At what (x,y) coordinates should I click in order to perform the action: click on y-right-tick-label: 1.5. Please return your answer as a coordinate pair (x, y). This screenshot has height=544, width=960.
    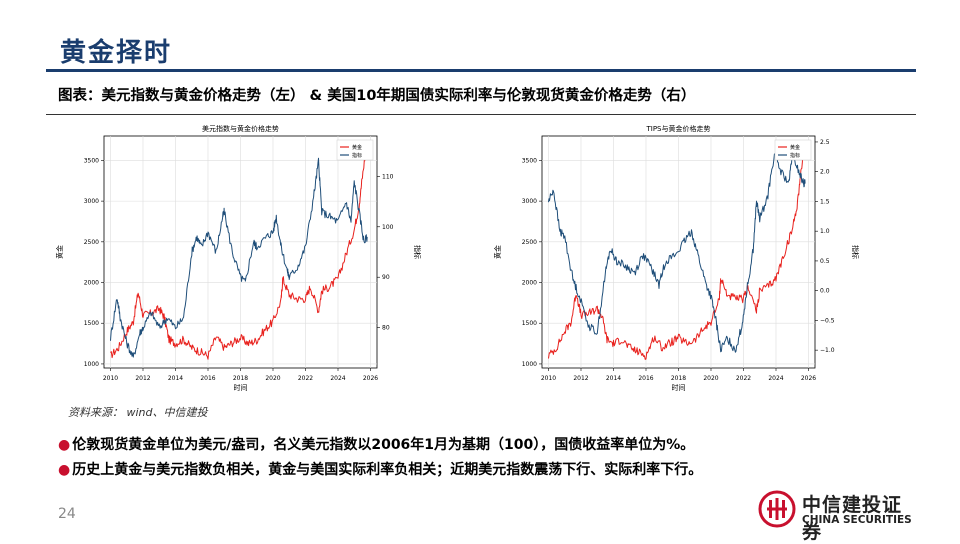
    Looking at the image, I should click on (825, 201).